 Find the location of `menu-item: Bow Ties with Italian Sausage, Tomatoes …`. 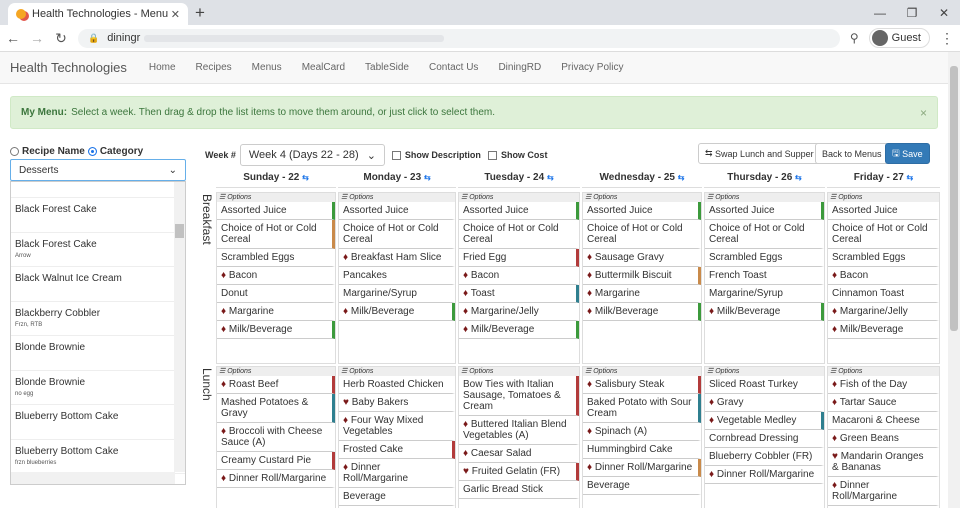

menu-item: Bow Ties with Italian Sausage, Tomatoes … is located at coordinates (519, 396).